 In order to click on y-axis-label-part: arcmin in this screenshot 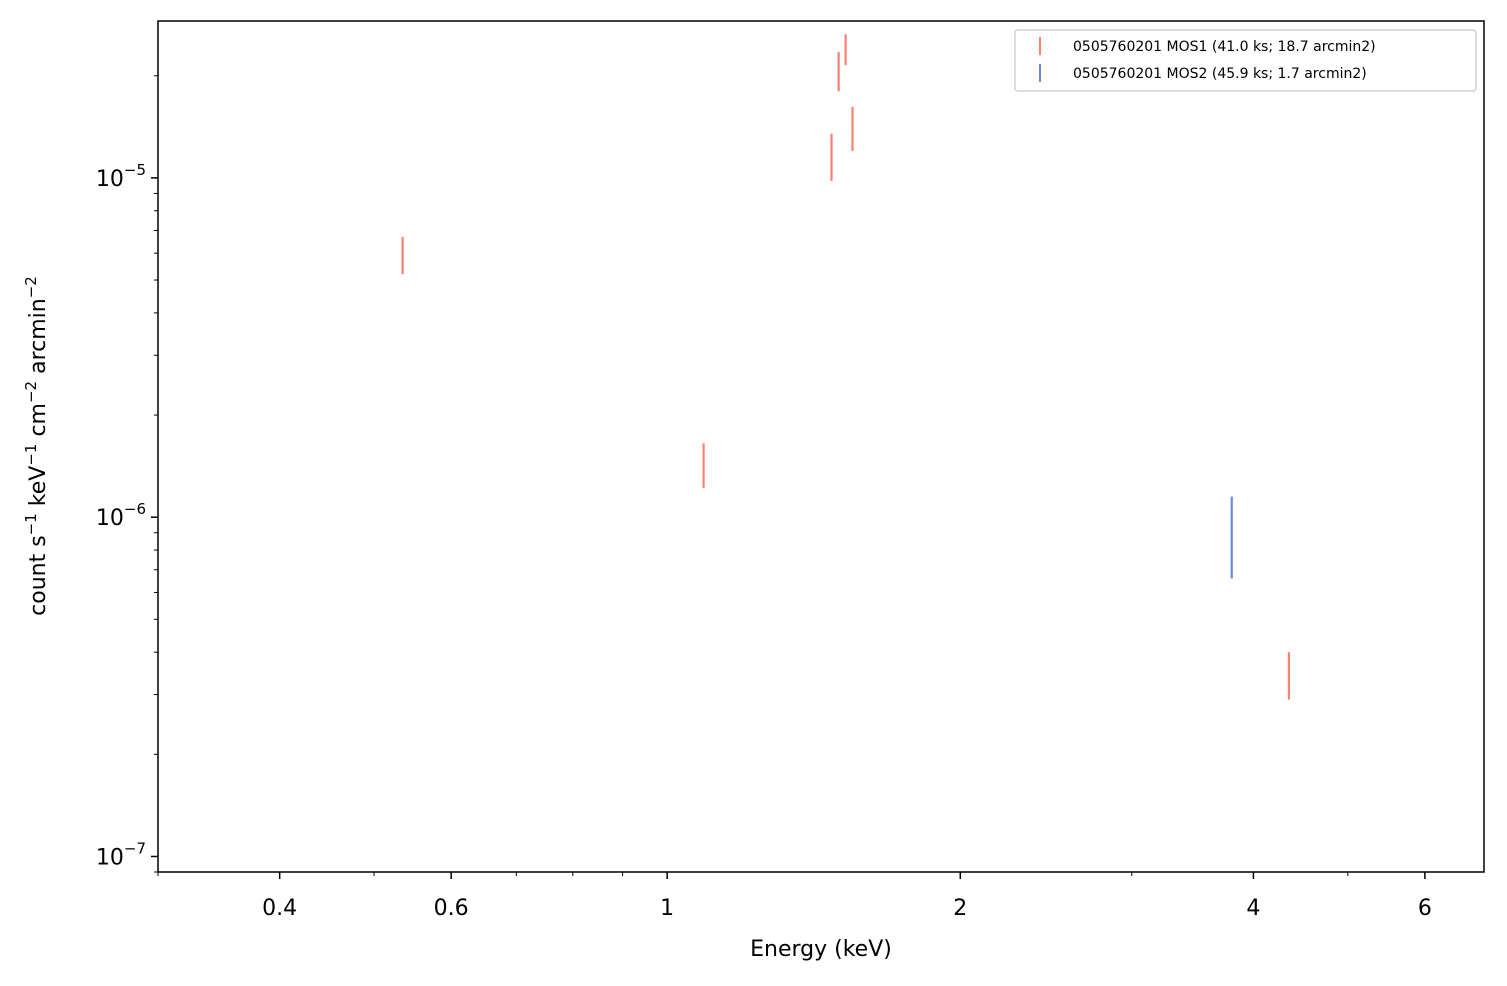, I will do `click(38, 339)`.